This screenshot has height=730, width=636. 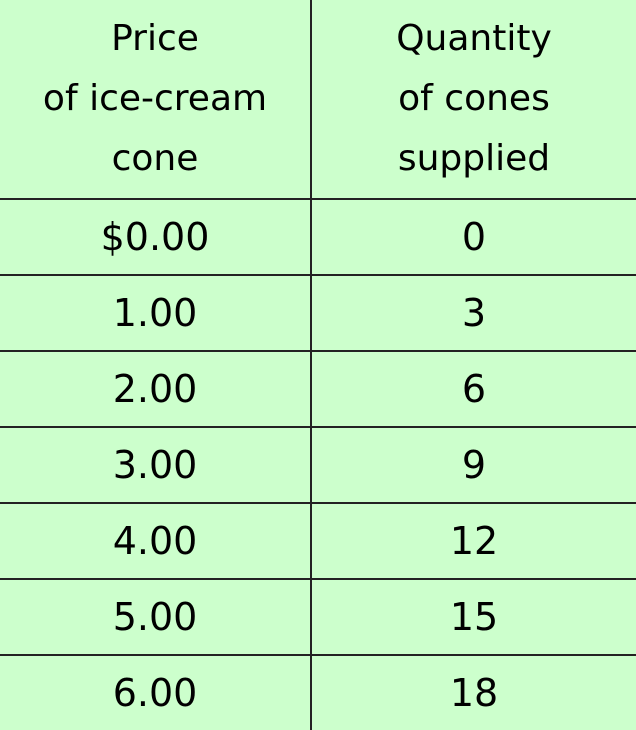 I want to click on header-quantity-line-1: Quantity, so click(x=474, y=38).